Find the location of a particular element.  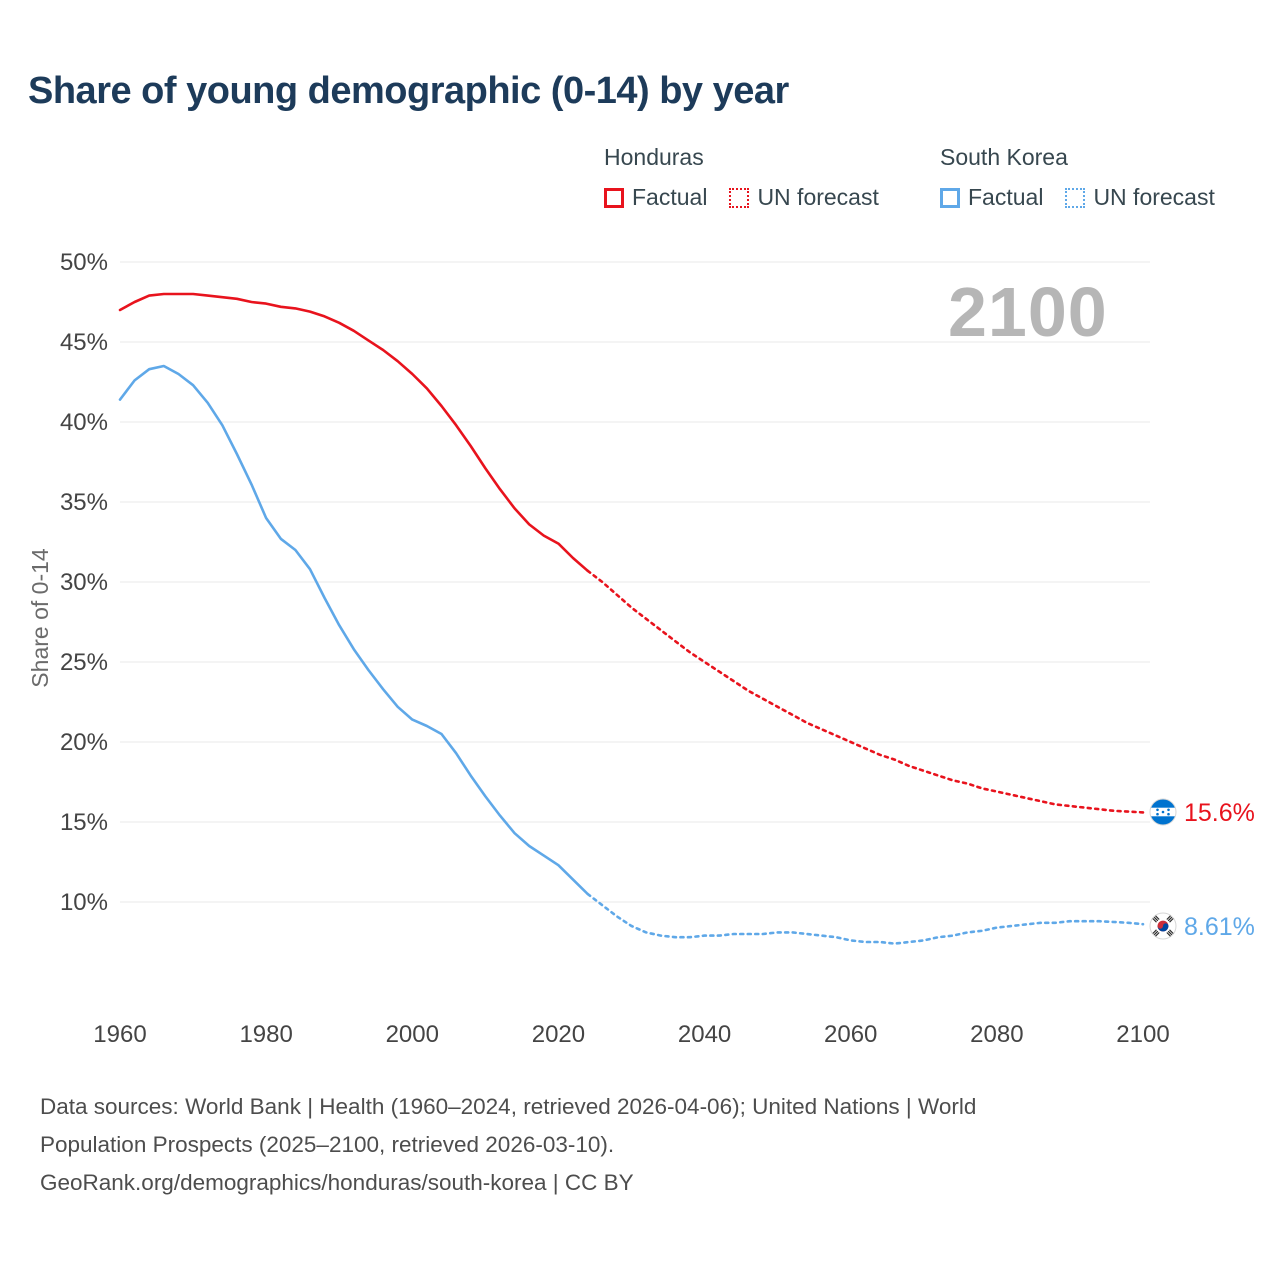

y-axis-title: Share of 0-14 is located at coordinates (40, 618).